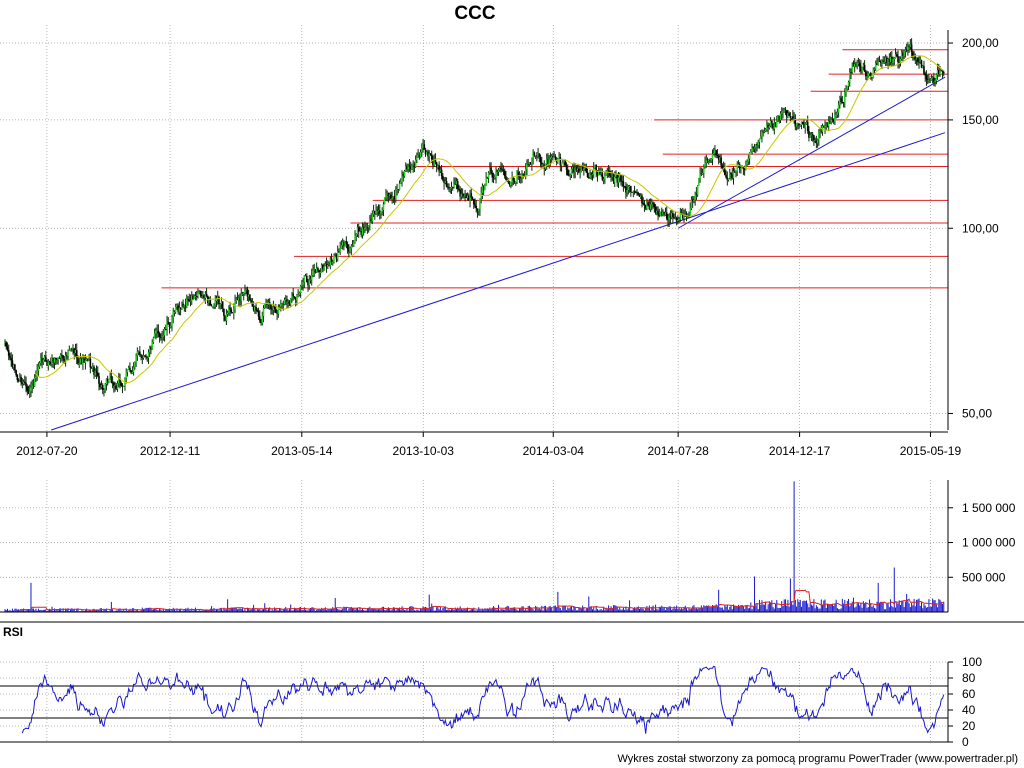 Image resolution: width=1024 pixels, height=768 pixels. I want to click on date-tick-label-3: 2013-10-03, so click(424, 451).